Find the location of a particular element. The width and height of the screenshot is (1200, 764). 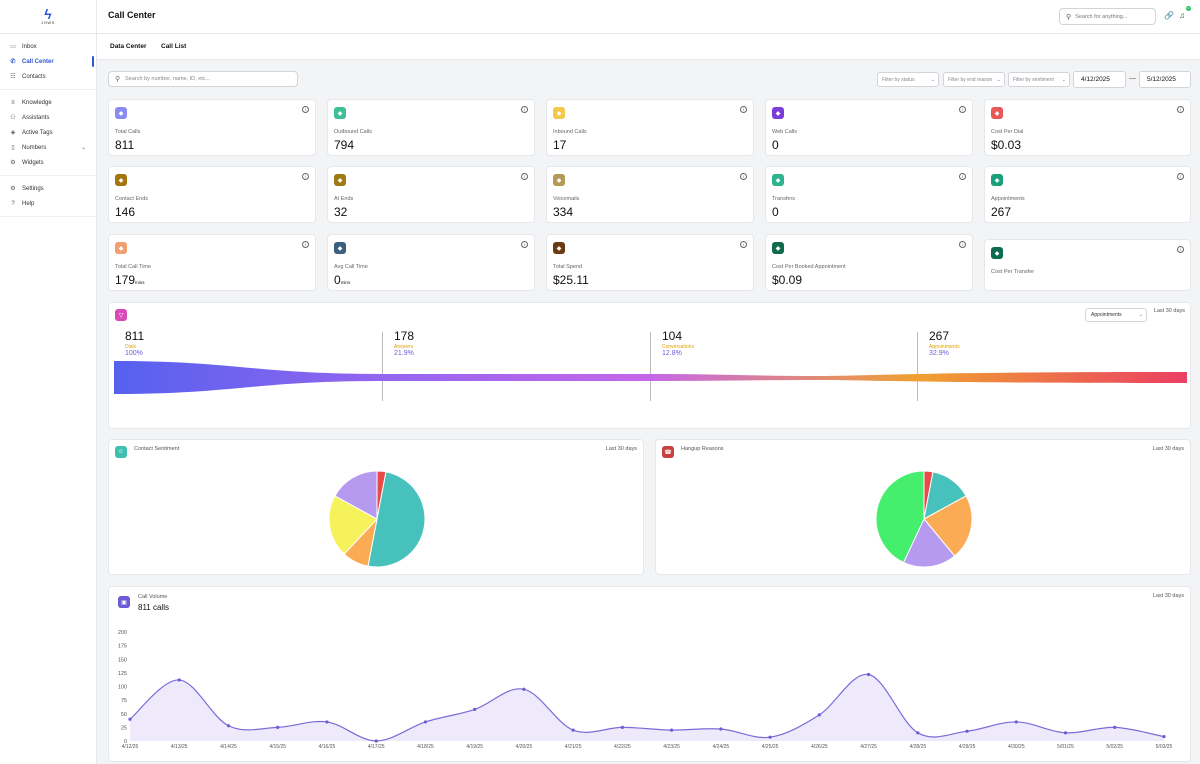

sentiment-pie-chart is located at coordinates (377, 519).